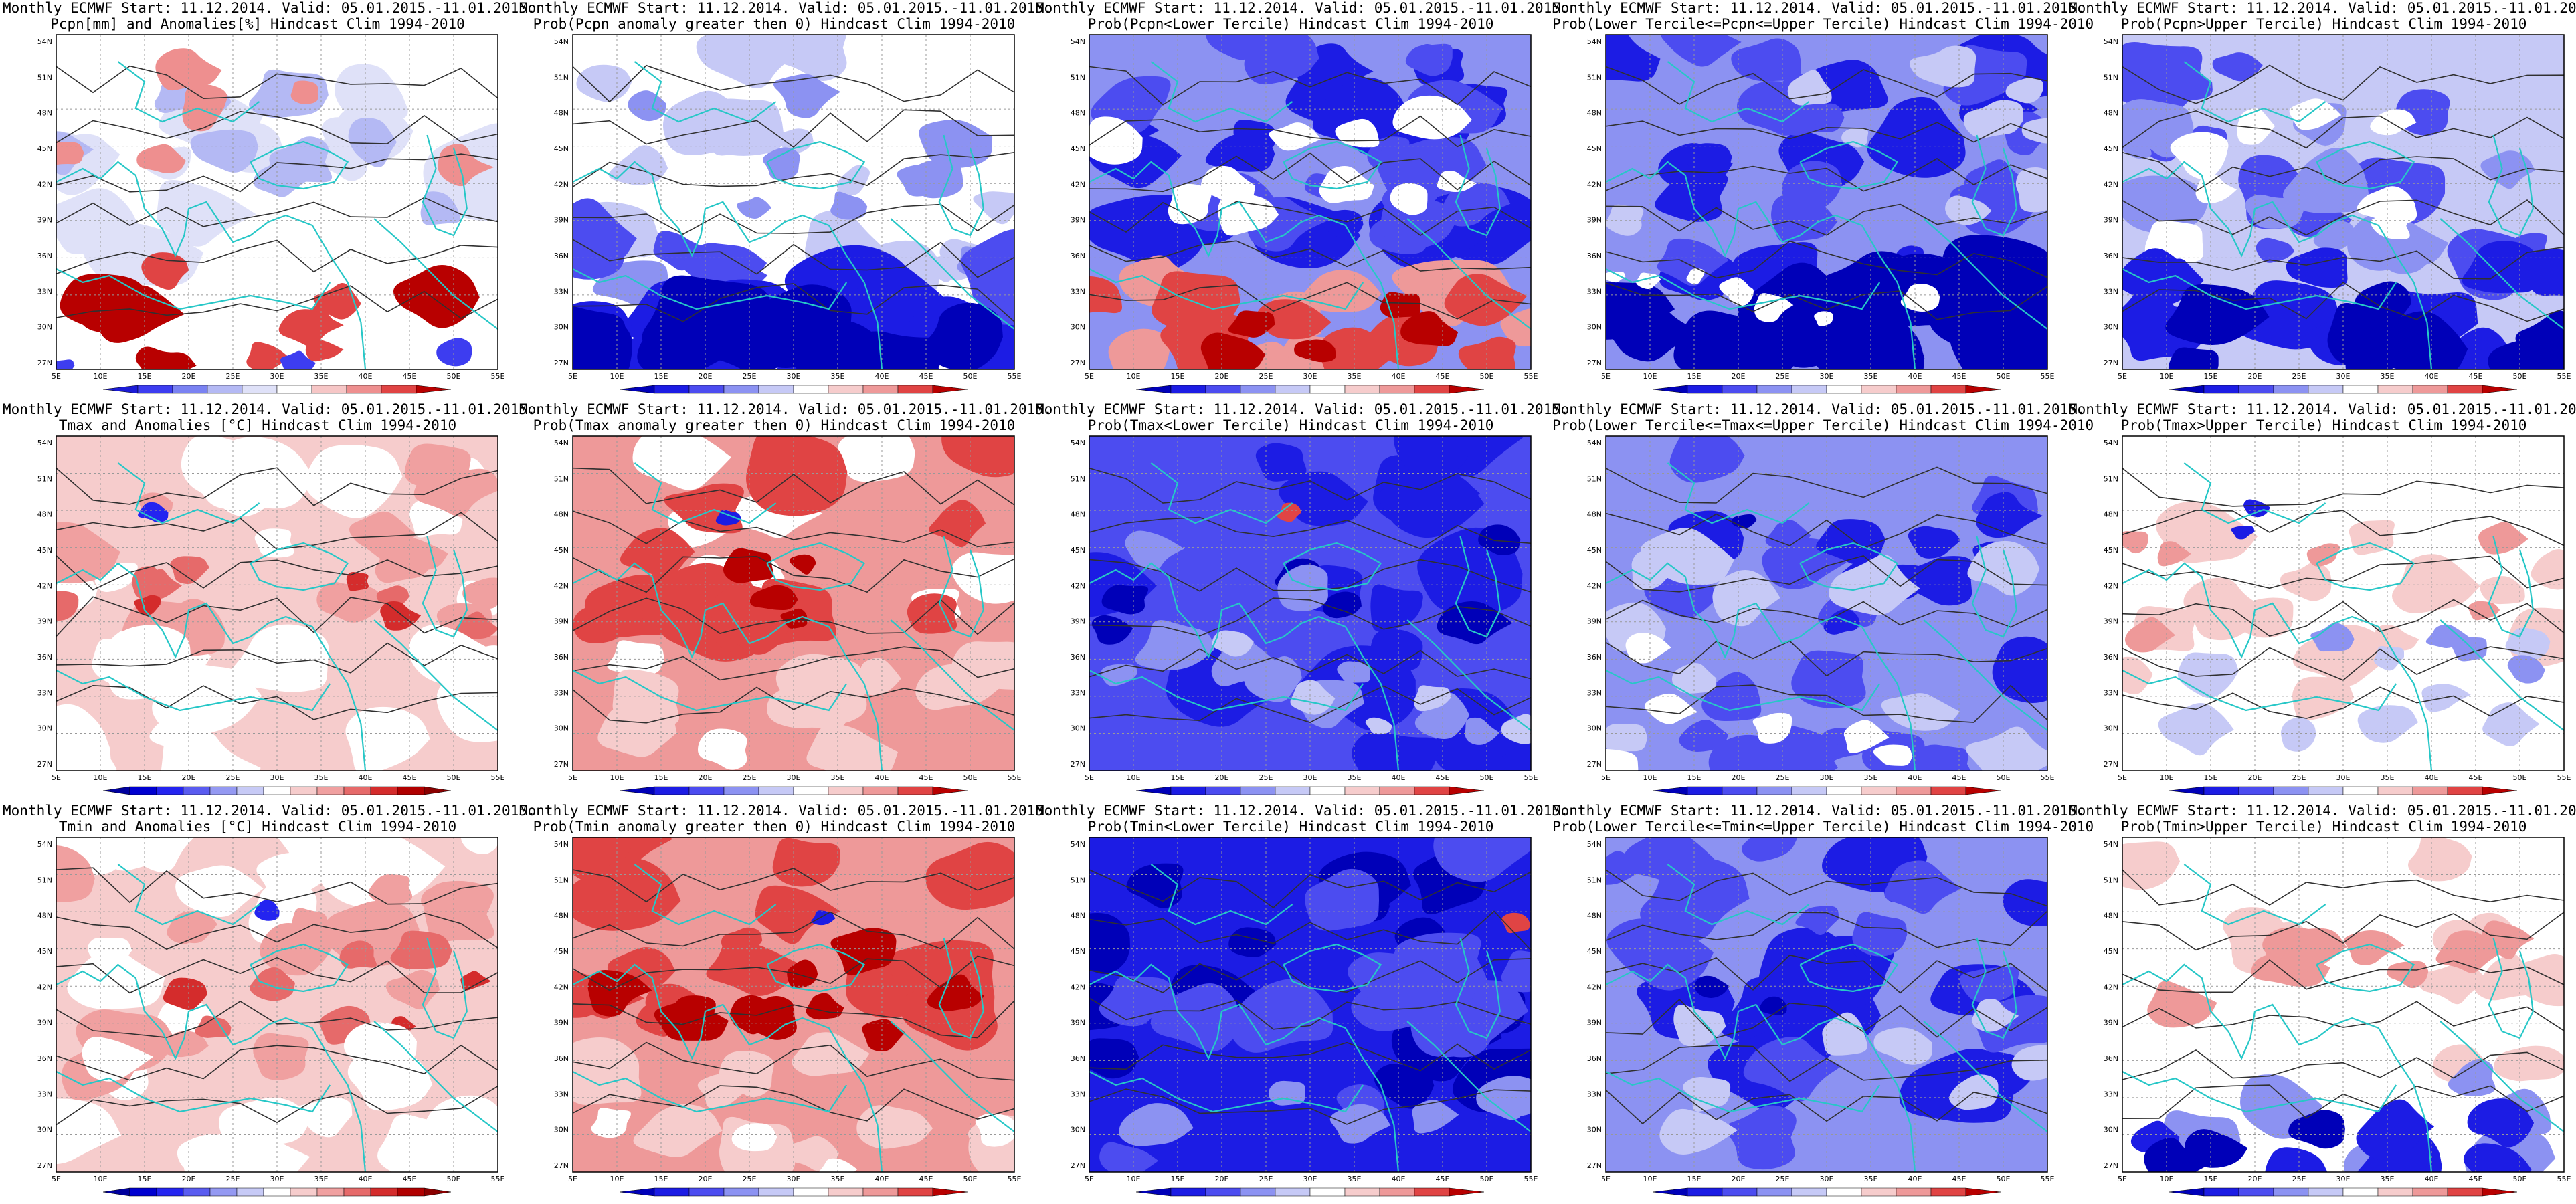  What do you see at coordinates (561, 514) in the screenshot?
I see `latitude-label: 48N` at bounding box center [561, 514].